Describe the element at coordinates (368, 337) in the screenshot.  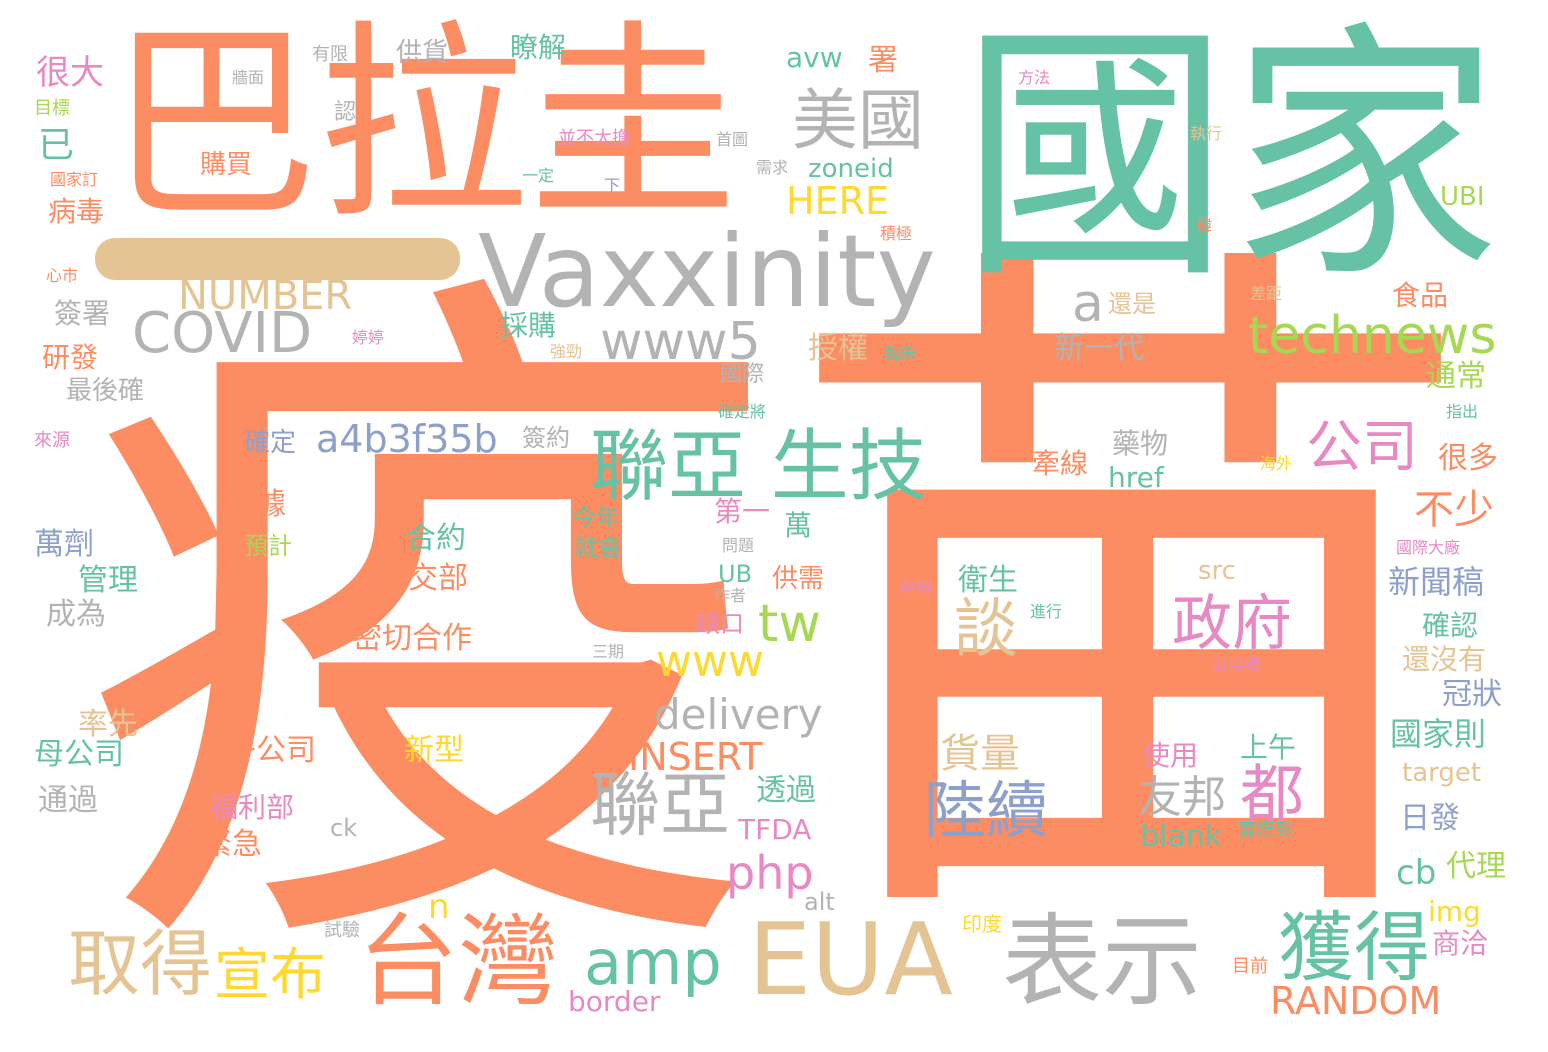
I see `word: 婷婷` at that location.